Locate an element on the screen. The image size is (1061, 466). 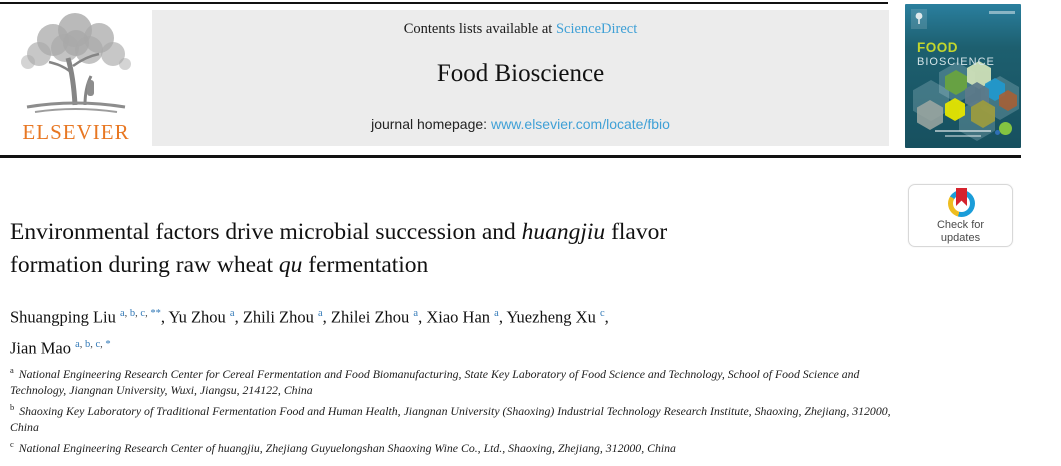
title-text: formation during raw wheat is located at coordinates (144, 265).